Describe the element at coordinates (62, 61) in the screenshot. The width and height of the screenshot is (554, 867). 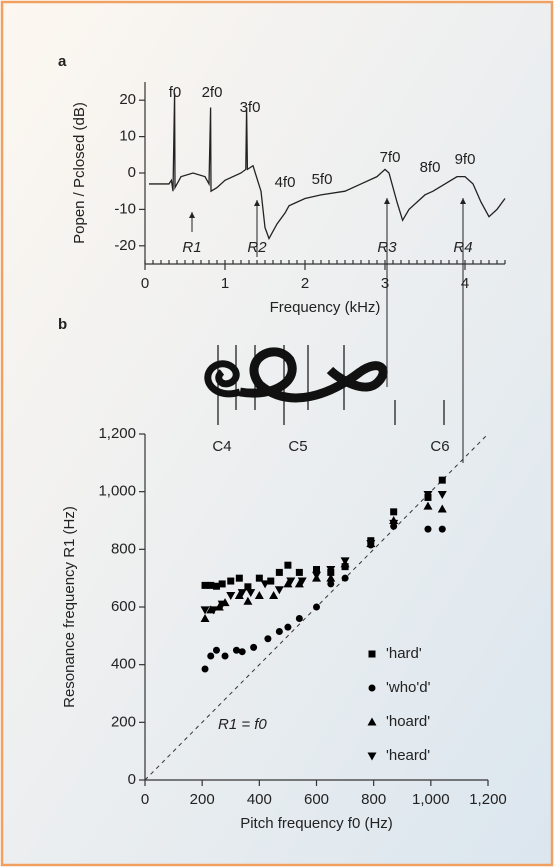
I see `panel-label: a` at that location.